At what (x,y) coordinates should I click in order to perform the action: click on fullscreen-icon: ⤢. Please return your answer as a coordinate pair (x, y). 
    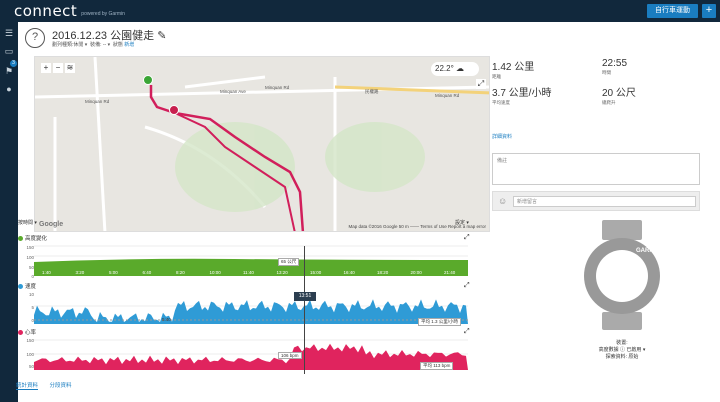
    Looking at the image, I should click on (481, 84).